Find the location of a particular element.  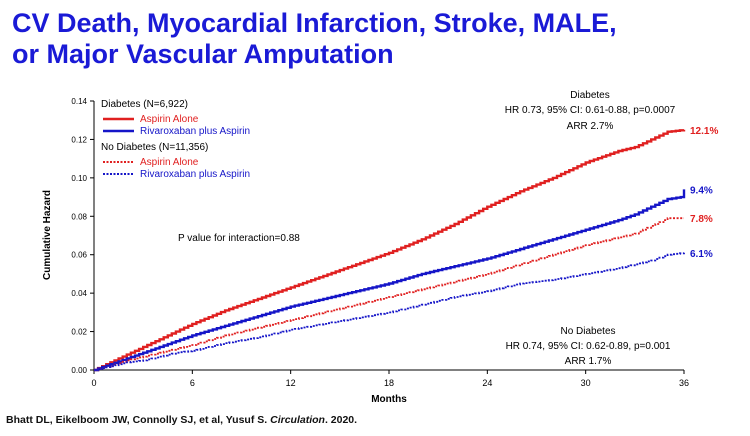

annotation-interaction: P value for interaction=0.88 is located at coordinates (239, 238).